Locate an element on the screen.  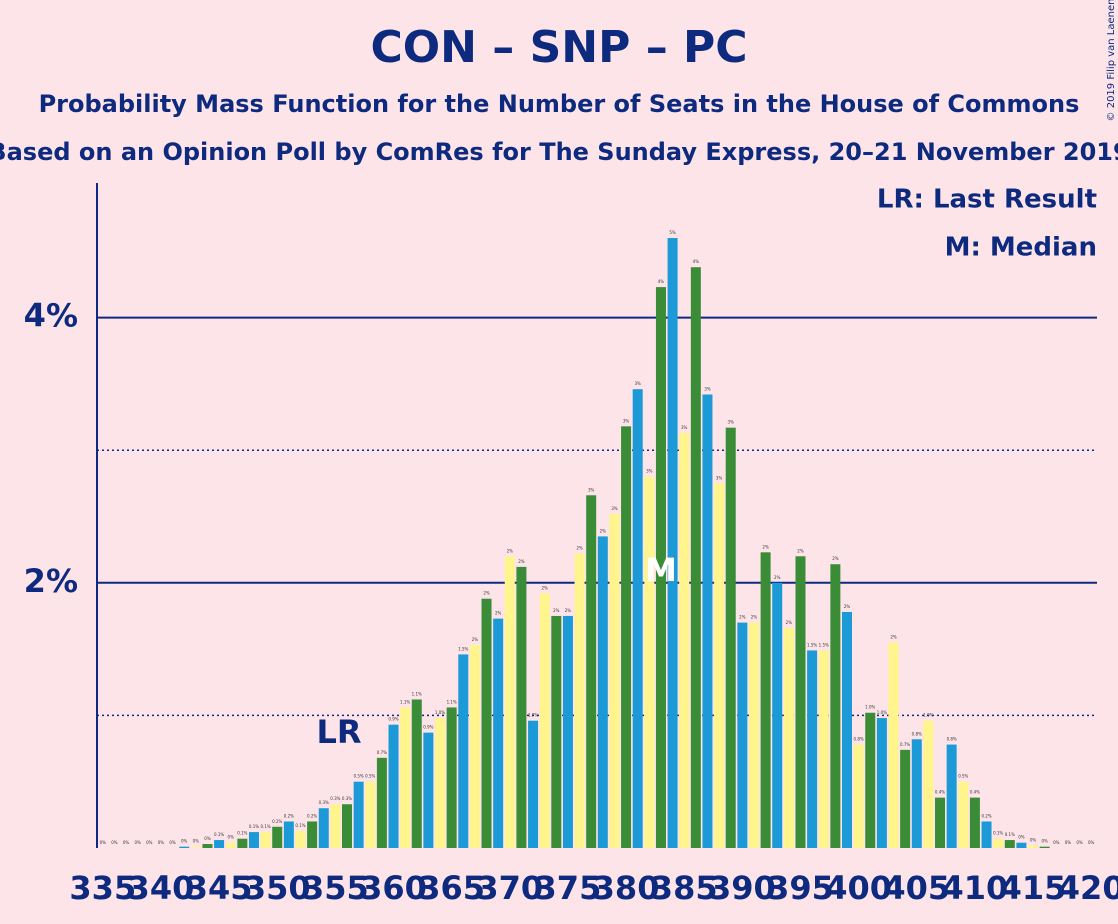
x-tick-label: 370 is located at coordinates (509, 888).